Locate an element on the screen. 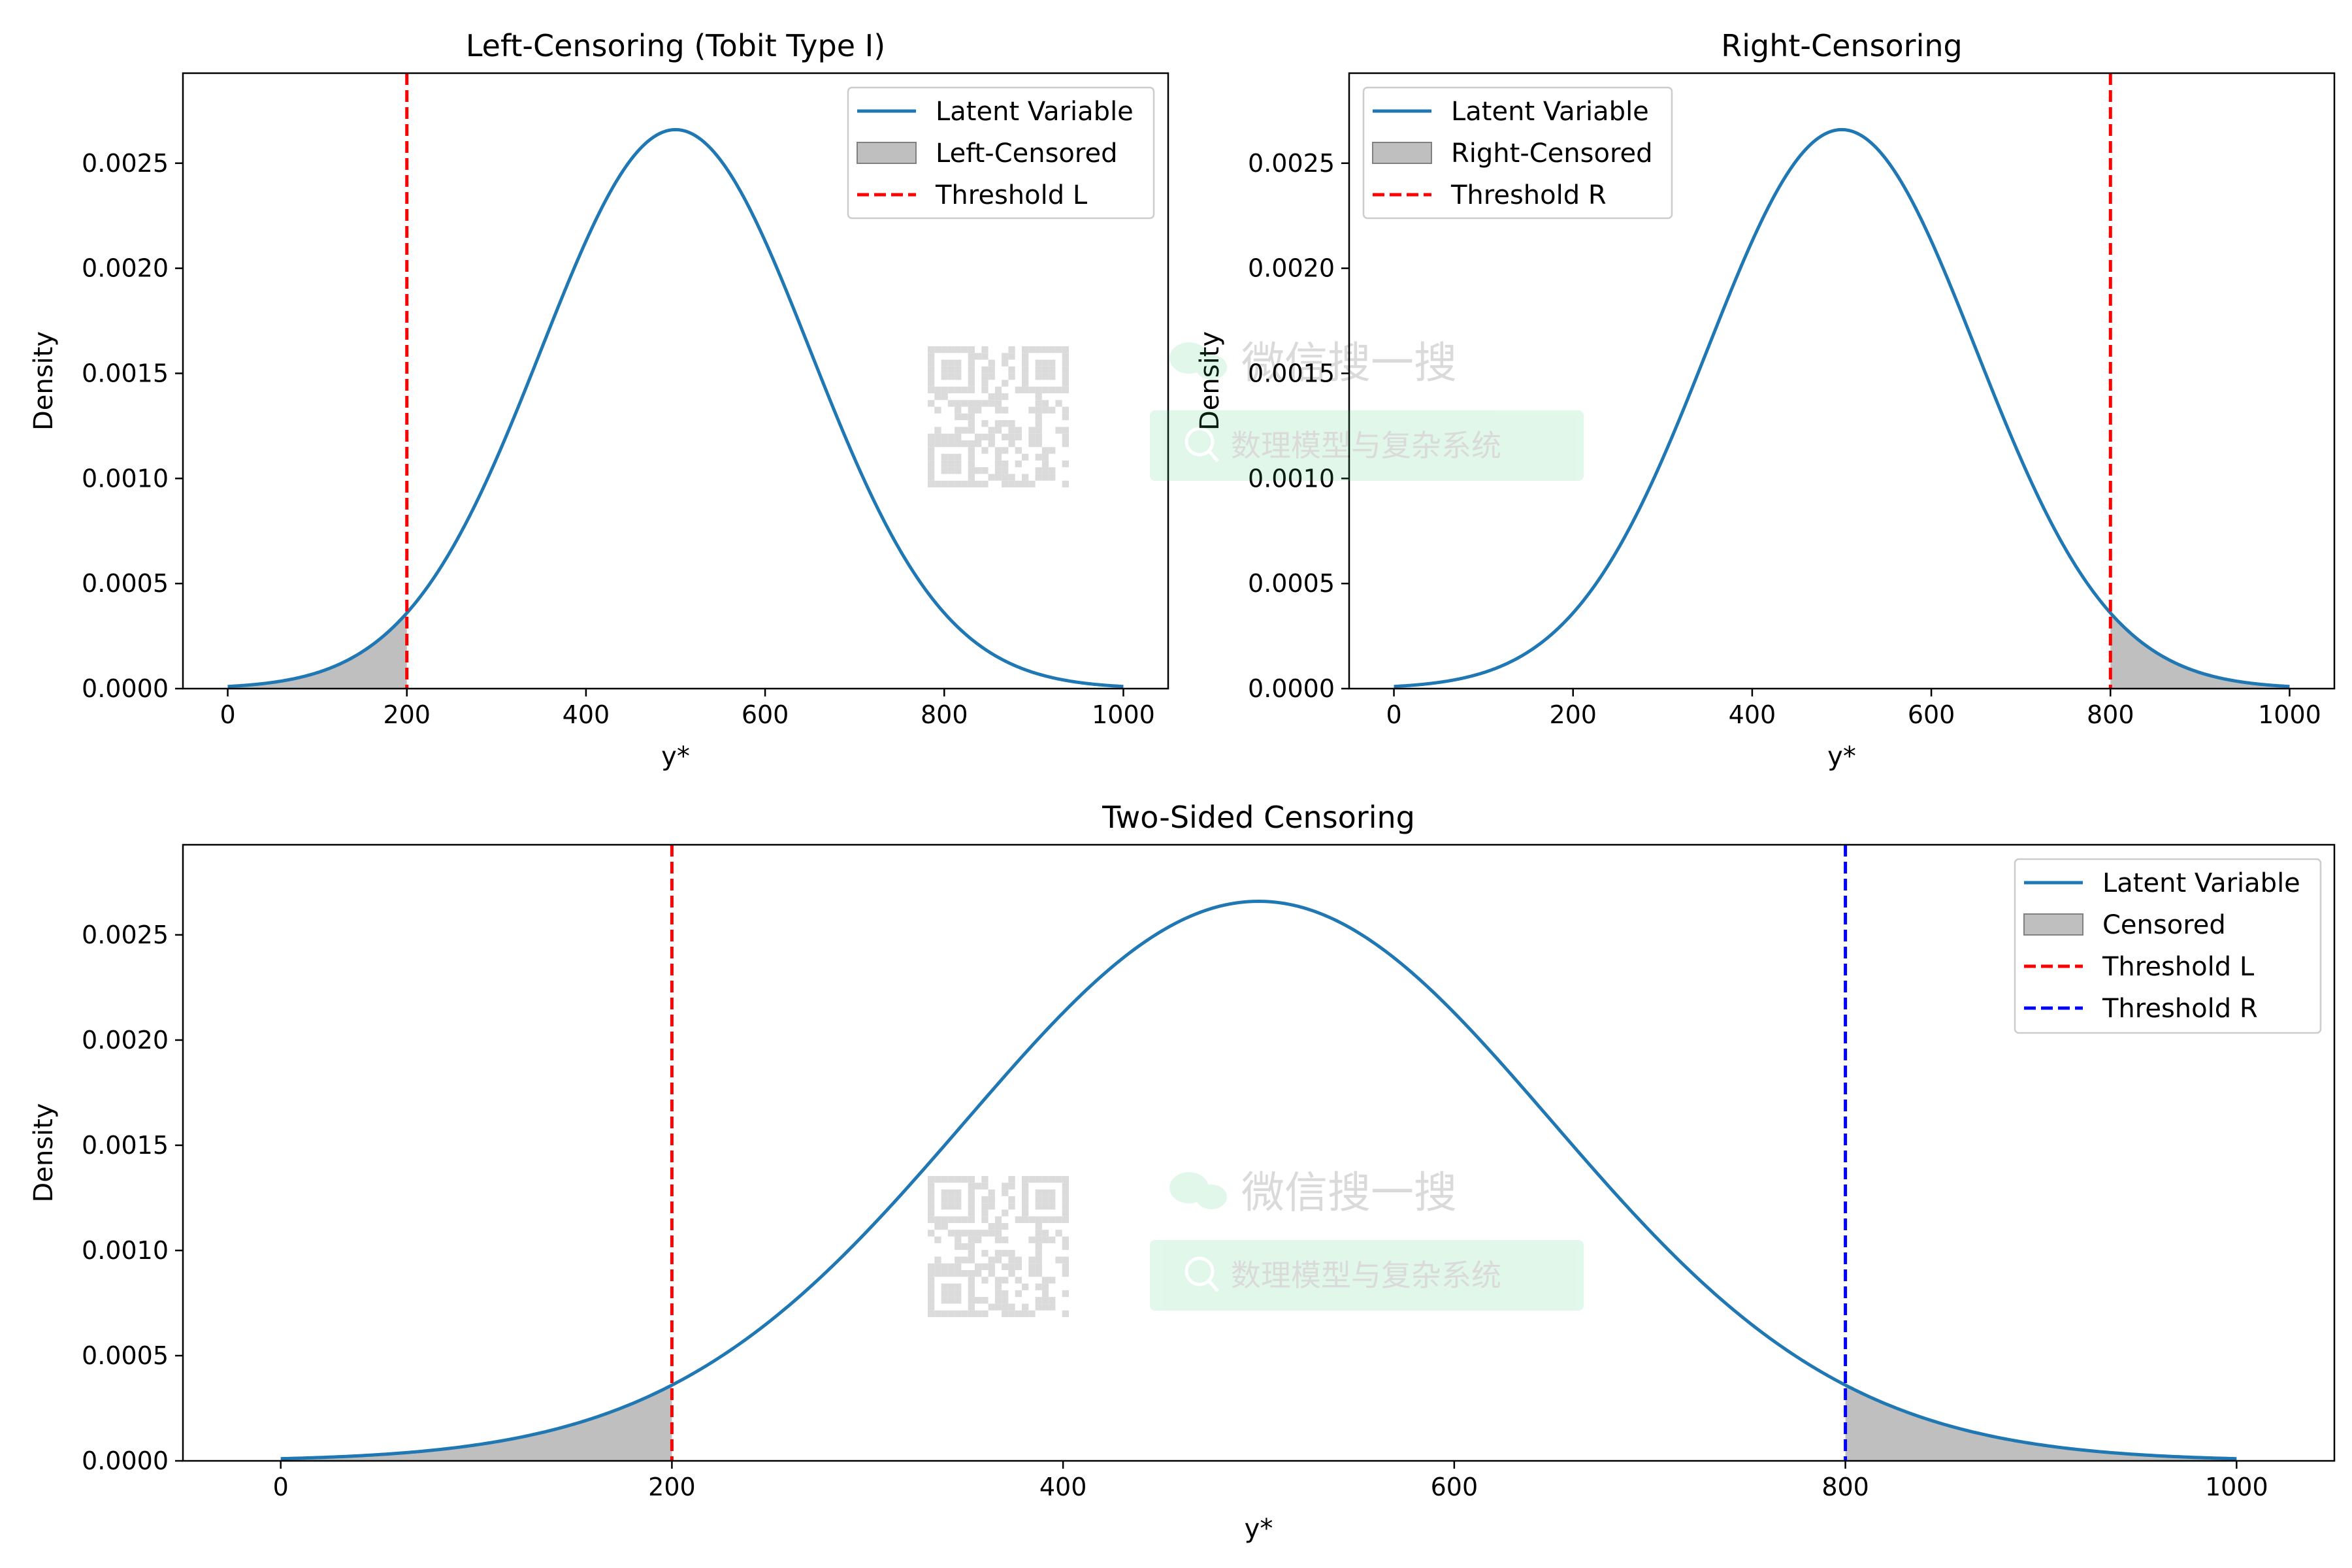  chart-title: Right-Censoring is located at coordinates (1841, 45).